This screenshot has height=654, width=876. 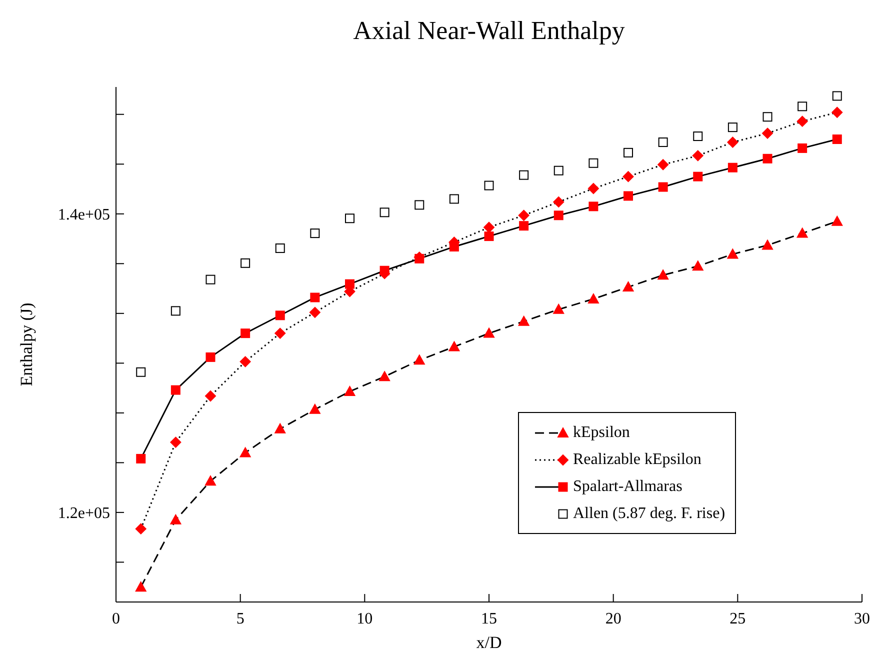 What do you see at coordinates (613, 619) in the screenshot?
I see `x-tick-label: 20` at bounding box center [613, 619].